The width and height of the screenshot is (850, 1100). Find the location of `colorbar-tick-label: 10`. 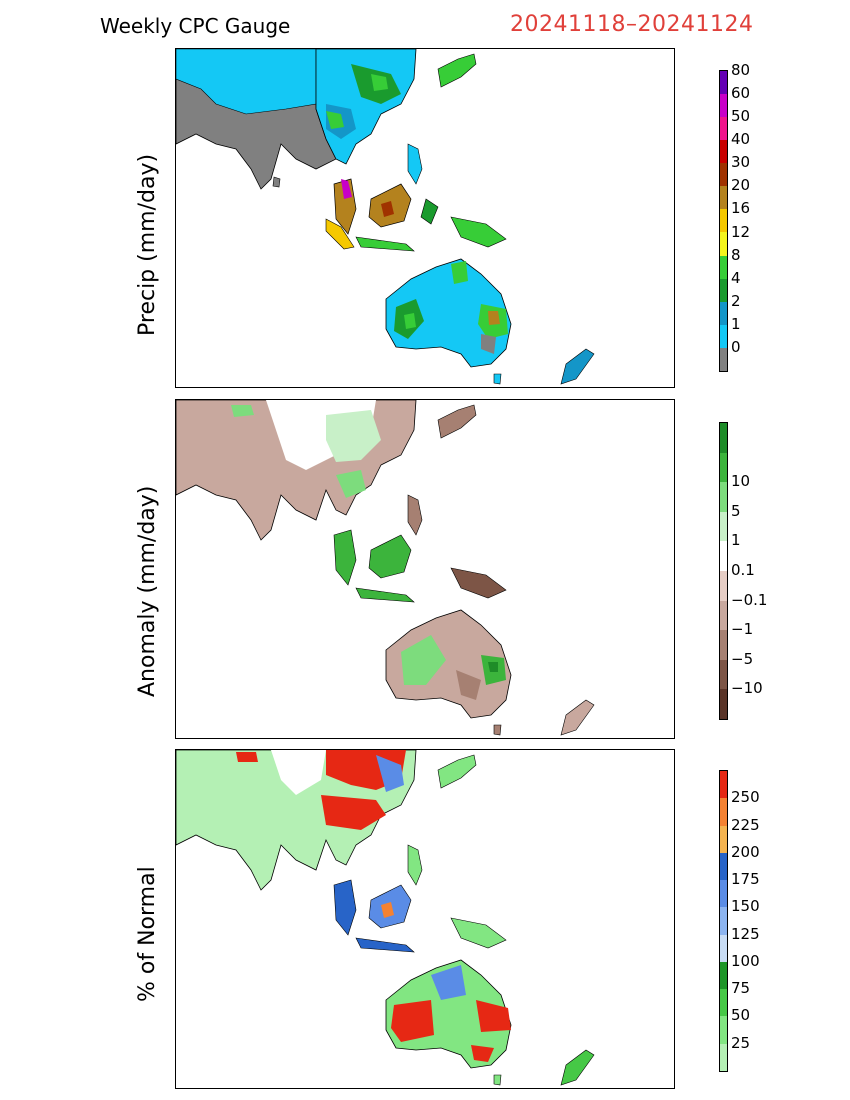

colorbar-tick-label: 10 is located at coordinates (741, 481).